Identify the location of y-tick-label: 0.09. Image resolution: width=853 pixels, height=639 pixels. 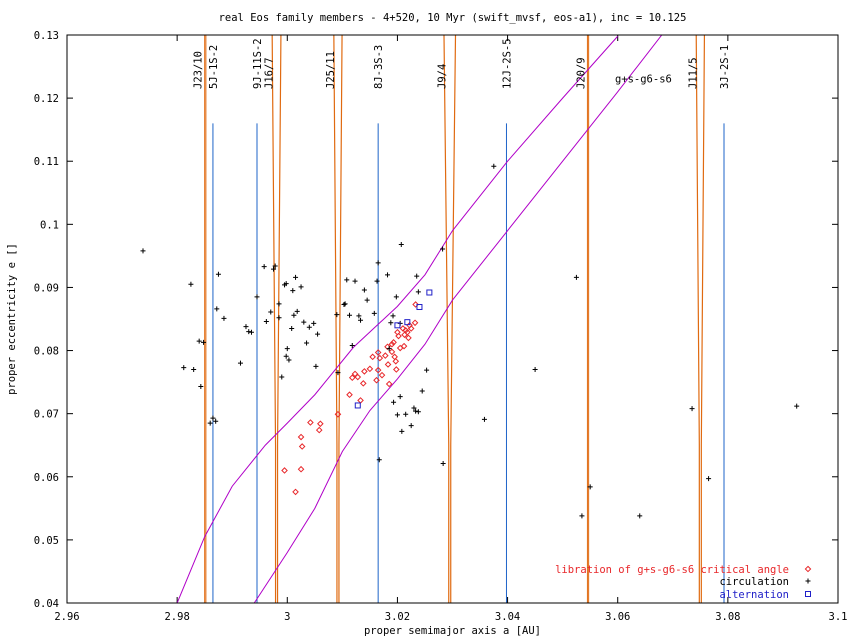
(46, 288).